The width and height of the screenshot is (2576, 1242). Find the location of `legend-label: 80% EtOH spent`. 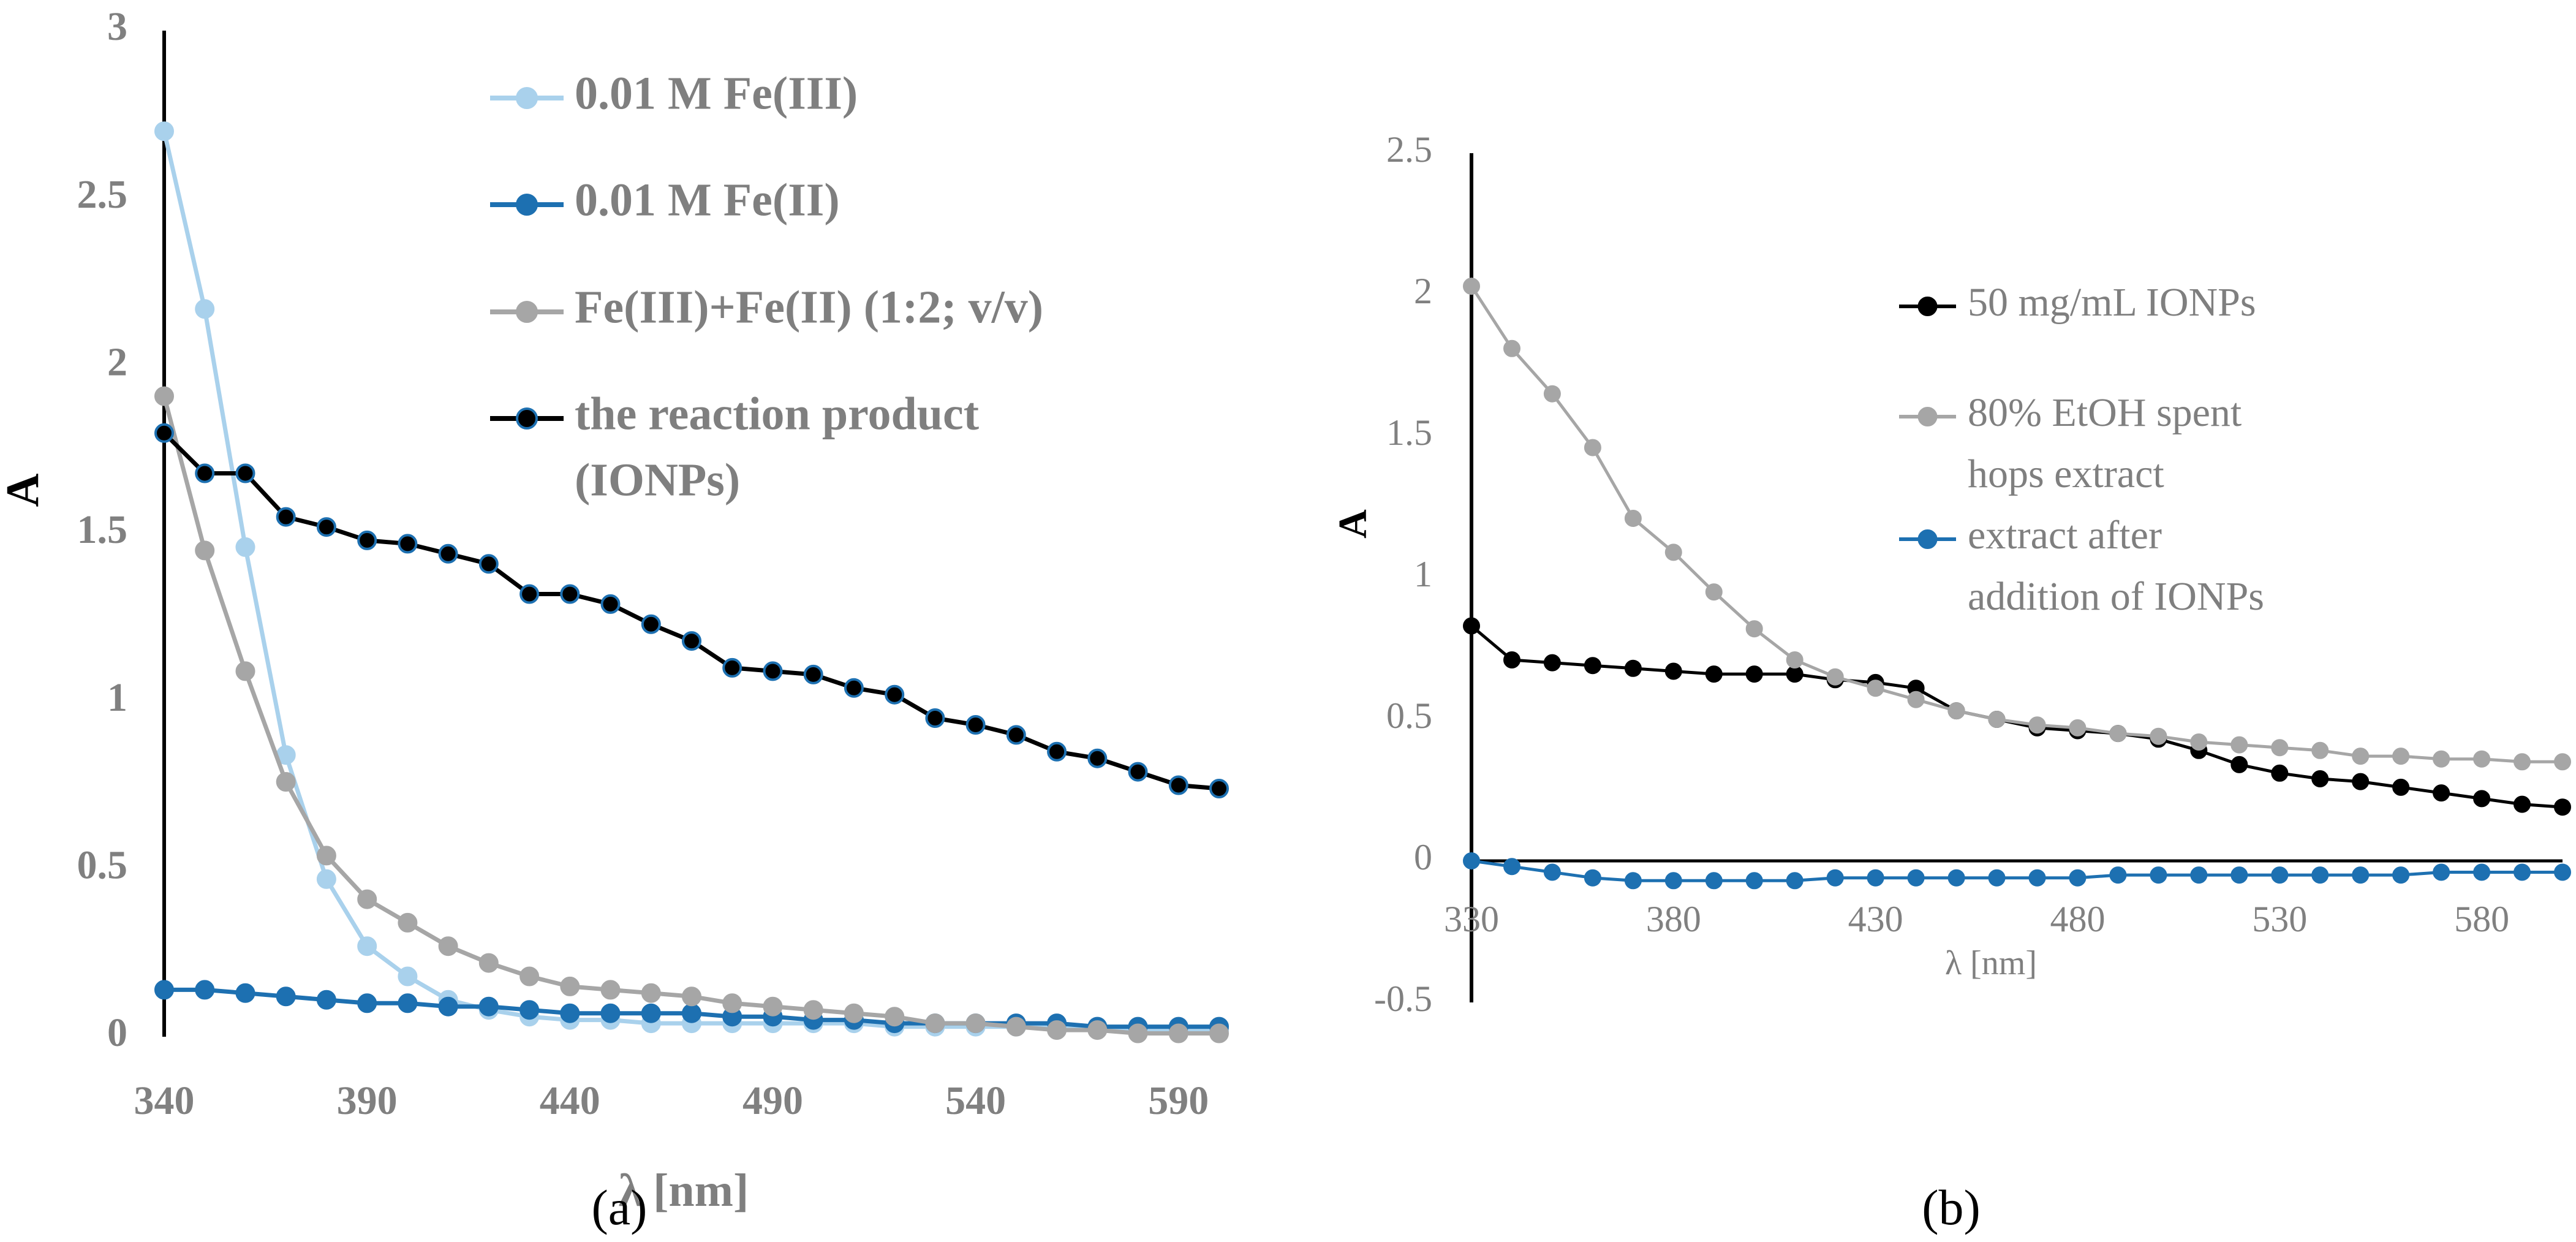

legend-label: 80% EtOH spent is located at coordinates (2105, 412).